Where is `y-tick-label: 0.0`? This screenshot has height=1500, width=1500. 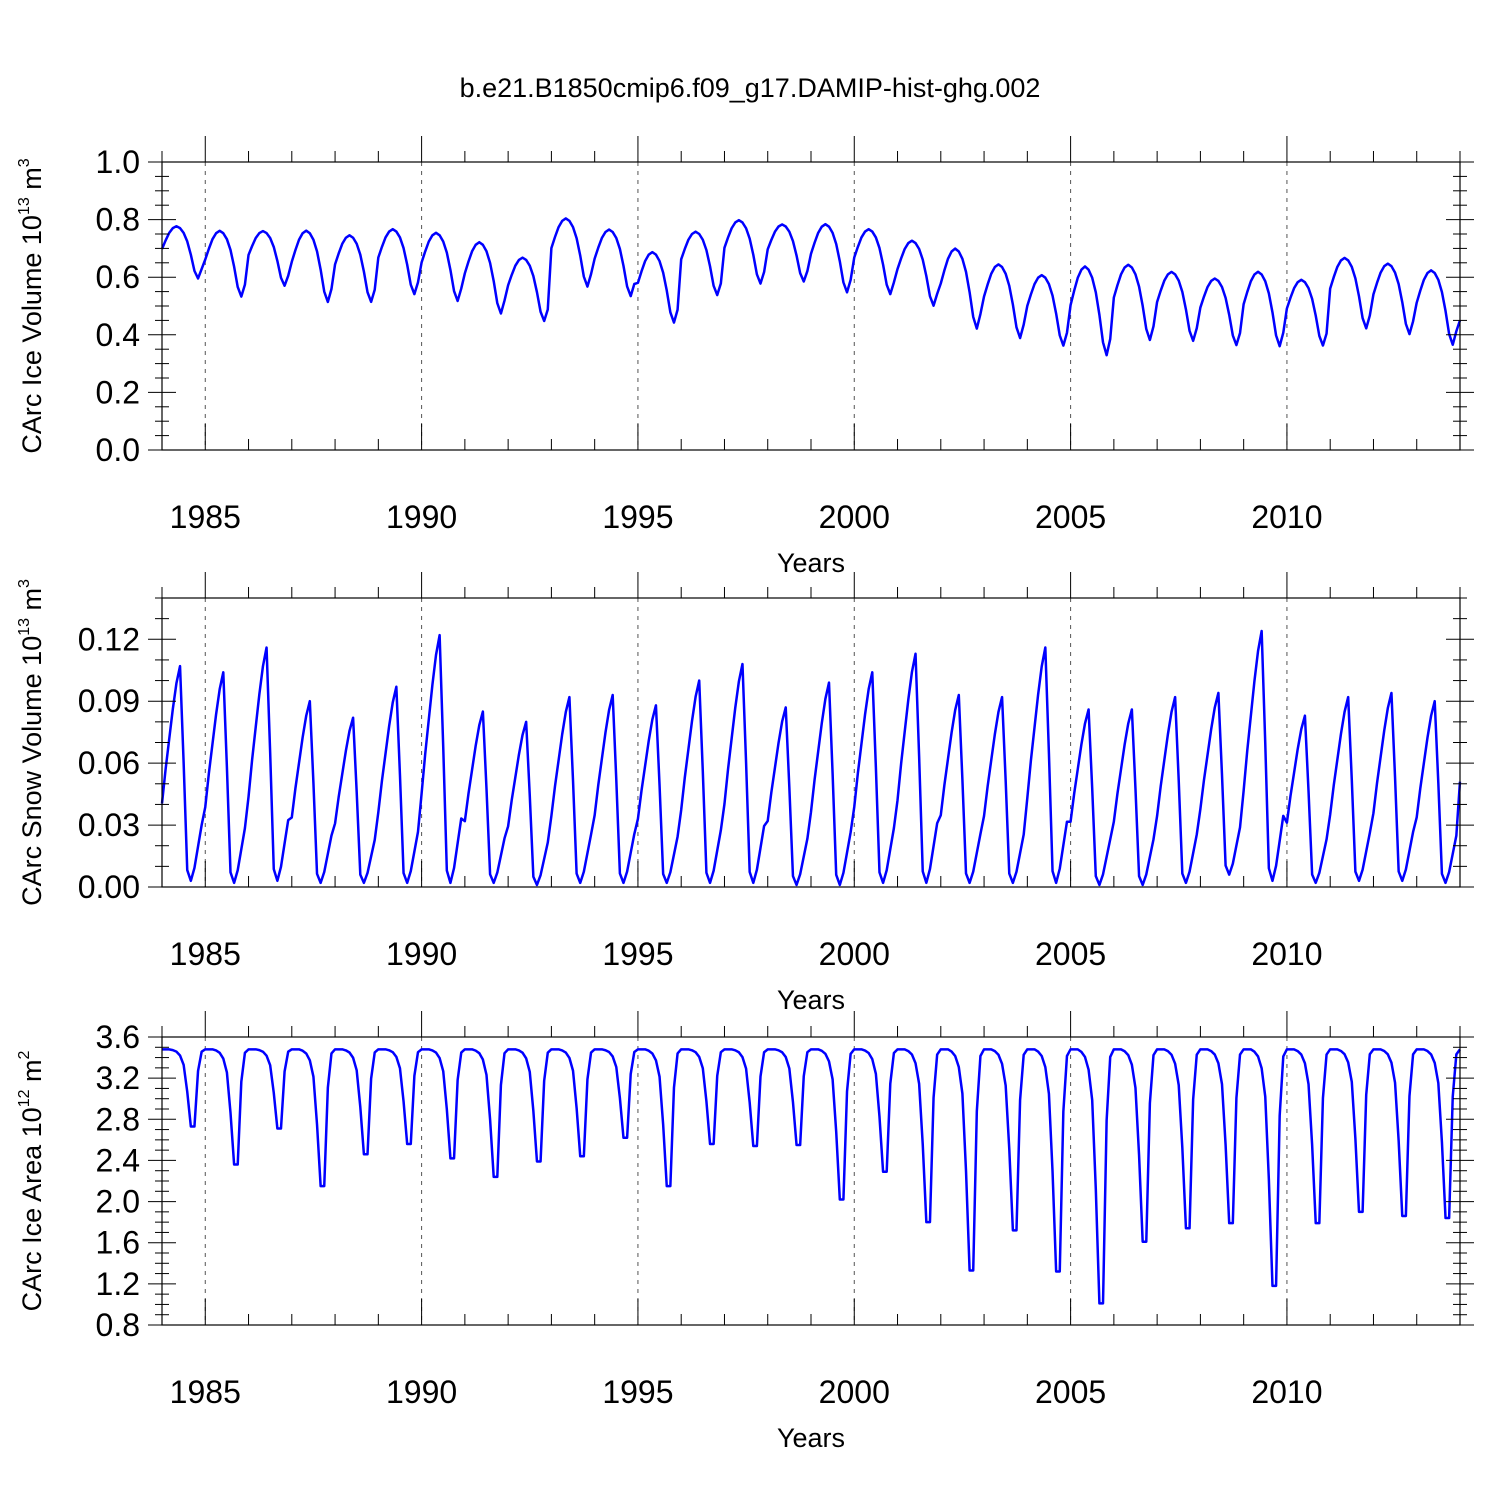 y-tick-label: 0.0 is located at coordinates (118, 450).